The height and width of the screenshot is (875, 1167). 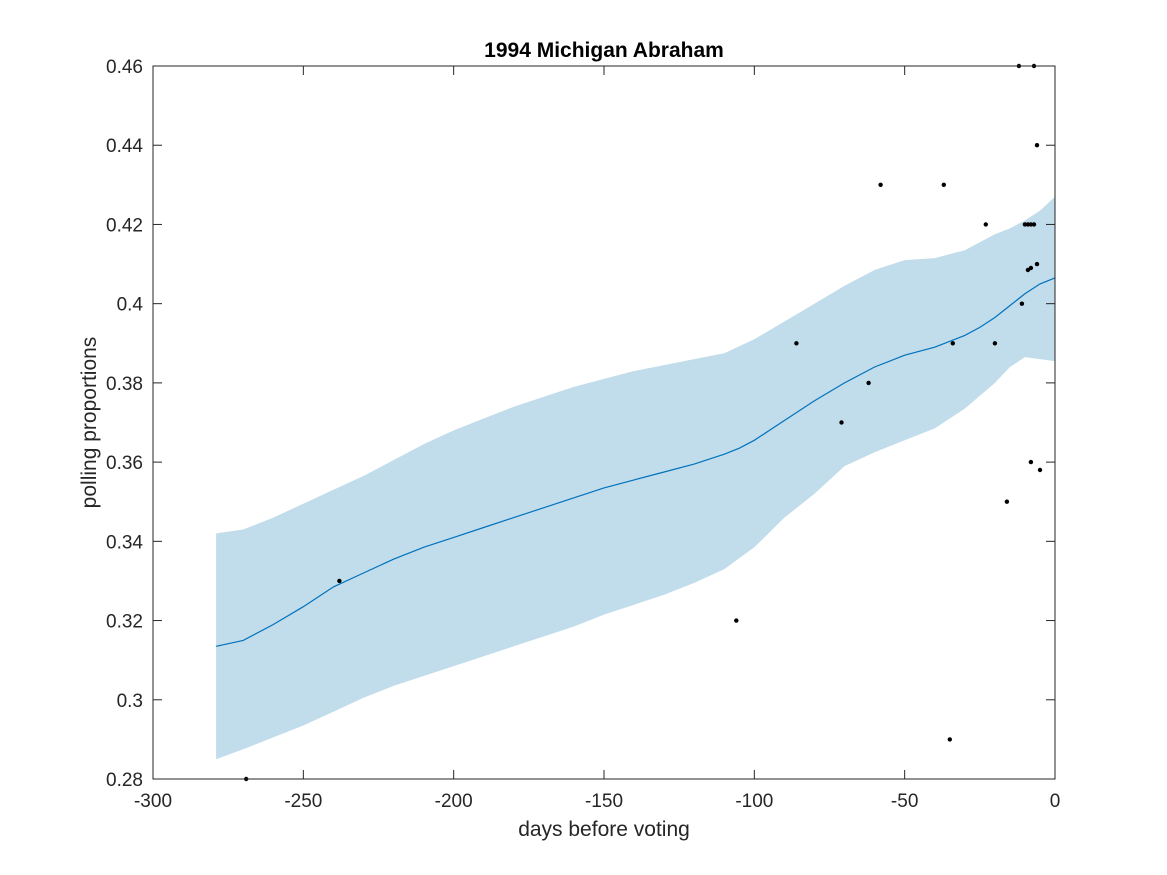 What do you see at coordinates (124, 463) in the screenshot?
I see `y-tick-label: 0.36` at bounding box center [124, 463].